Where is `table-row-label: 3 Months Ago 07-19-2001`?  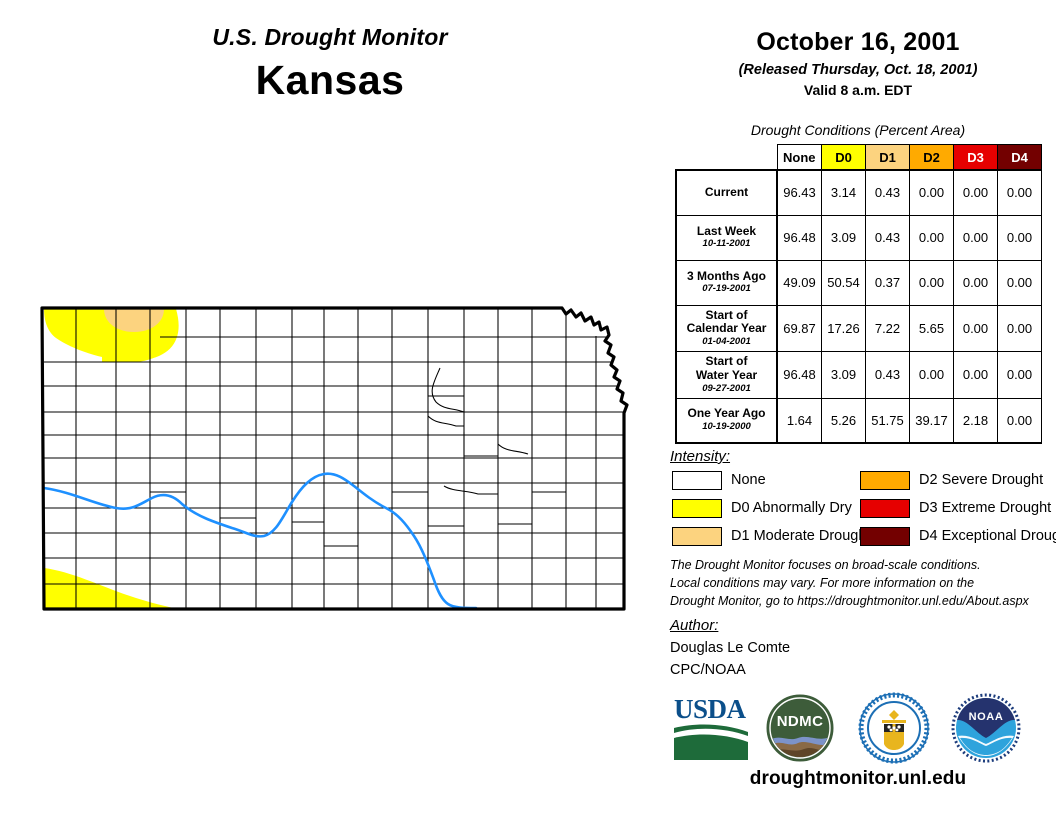 table-row-label: 3 Months Ago 07-19-2001 is located at coordinates (726, 282).